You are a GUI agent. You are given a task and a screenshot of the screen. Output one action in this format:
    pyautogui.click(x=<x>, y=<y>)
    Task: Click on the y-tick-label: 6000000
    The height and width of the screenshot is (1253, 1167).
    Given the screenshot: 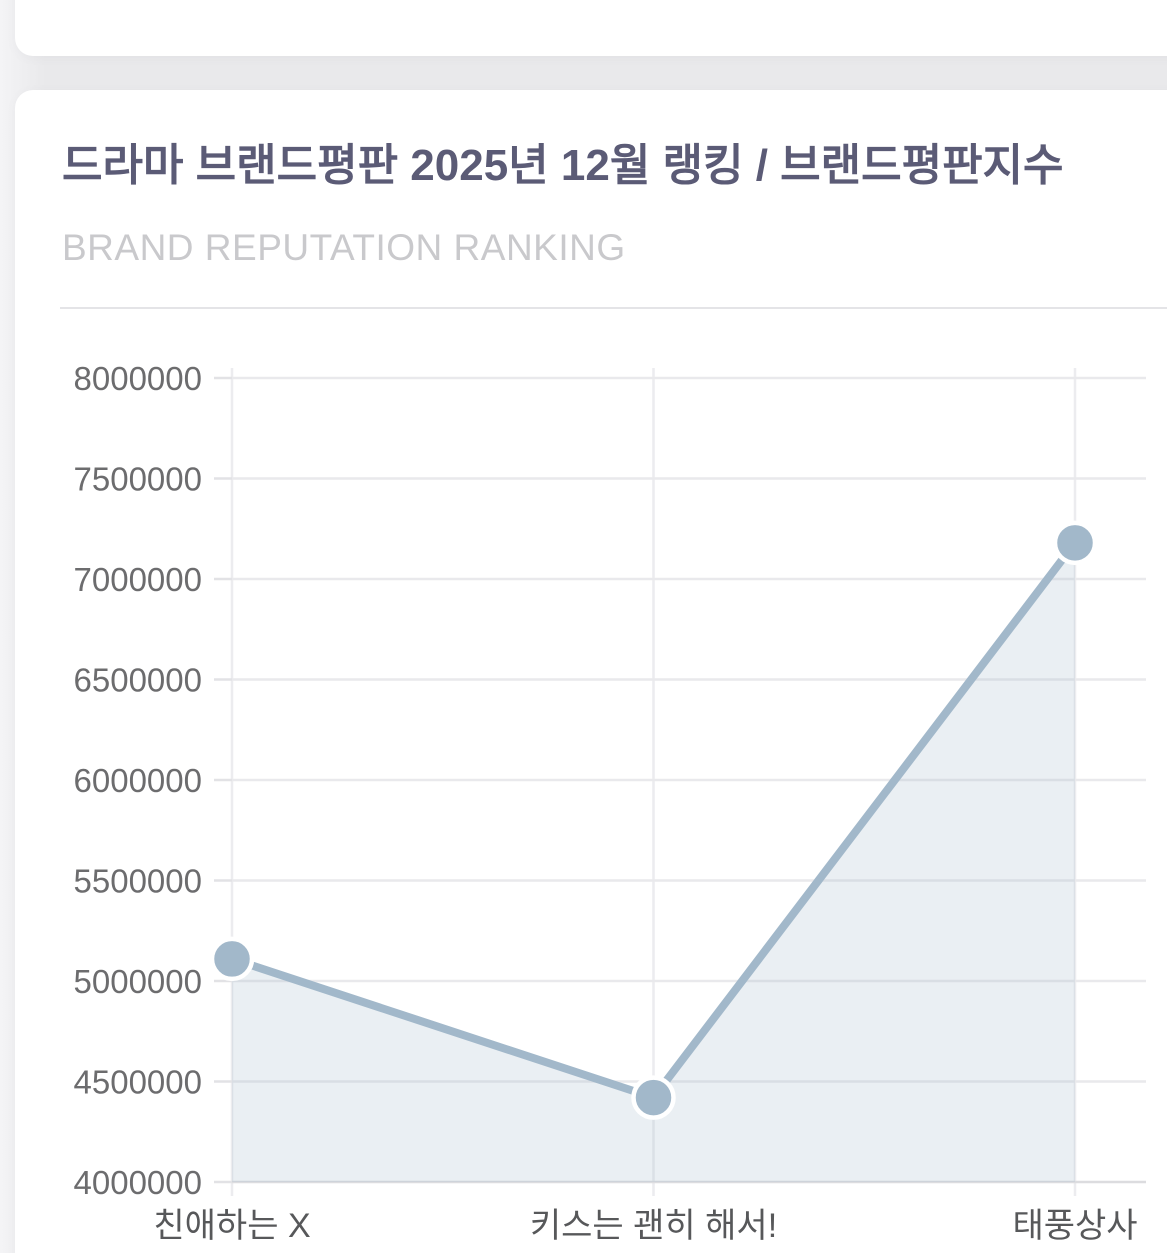 What is the action you would take?
    pyautogui.click(x=138, y=780)
    